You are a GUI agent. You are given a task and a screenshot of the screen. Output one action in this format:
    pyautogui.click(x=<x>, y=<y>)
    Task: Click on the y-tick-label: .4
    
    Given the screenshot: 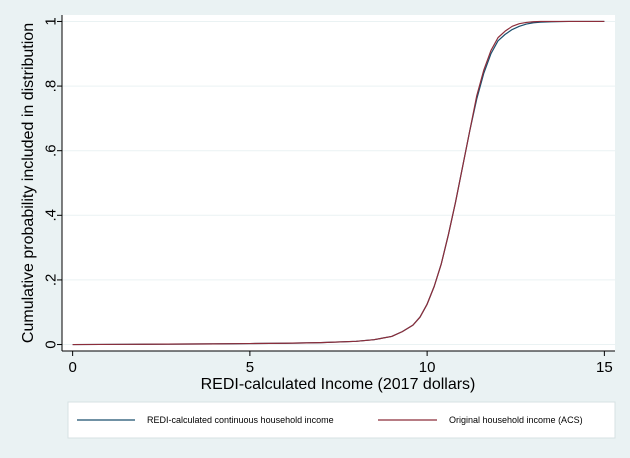 What is the action you would take?
    pyautogui.click(x=50, y=215)
    